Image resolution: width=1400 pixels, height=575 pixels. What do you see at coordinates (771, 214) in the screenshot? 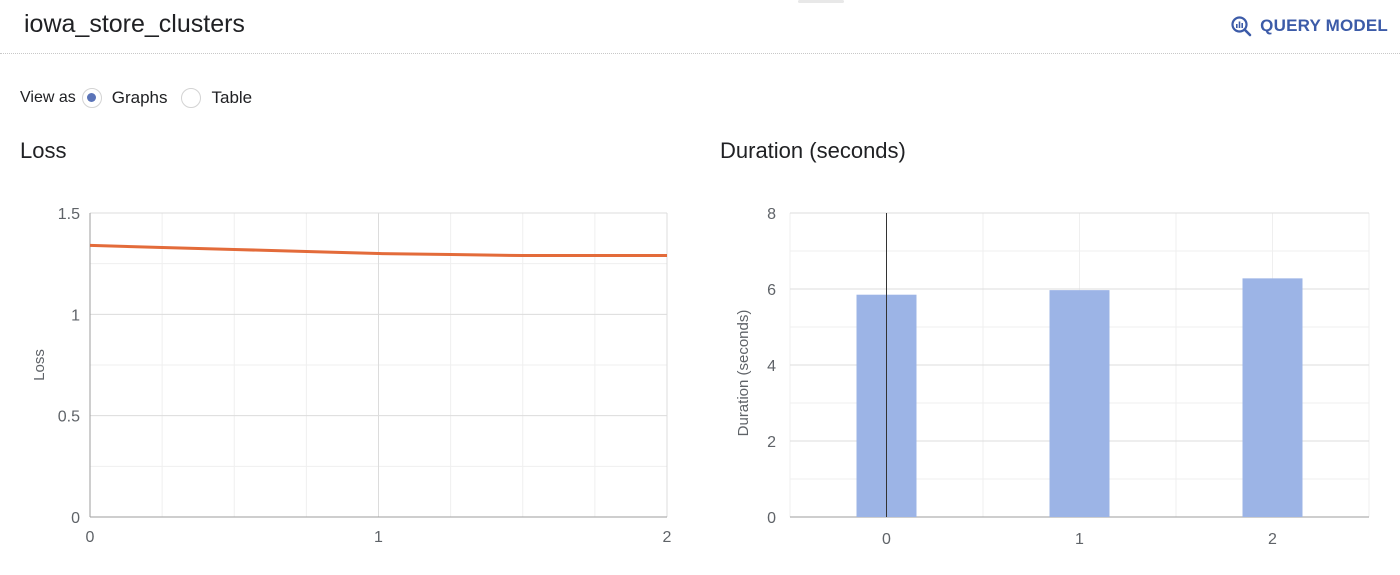
I see `y-tick-label: 8` at bounding box center [771, 214].